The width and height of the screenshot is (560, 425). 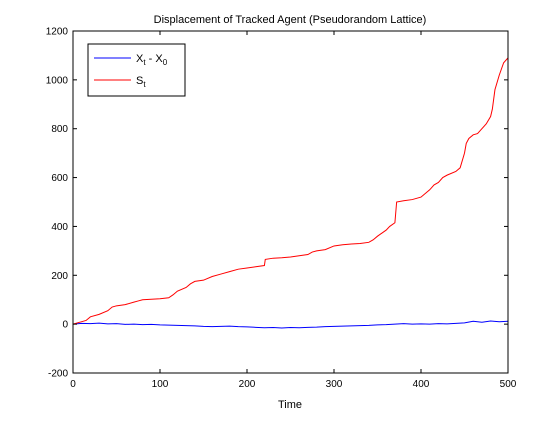 What do you see at coordinates (152, 60) in the screenshot?
I see `legend-label-series-1: Xt - X0` at bounding box center [152, 60].